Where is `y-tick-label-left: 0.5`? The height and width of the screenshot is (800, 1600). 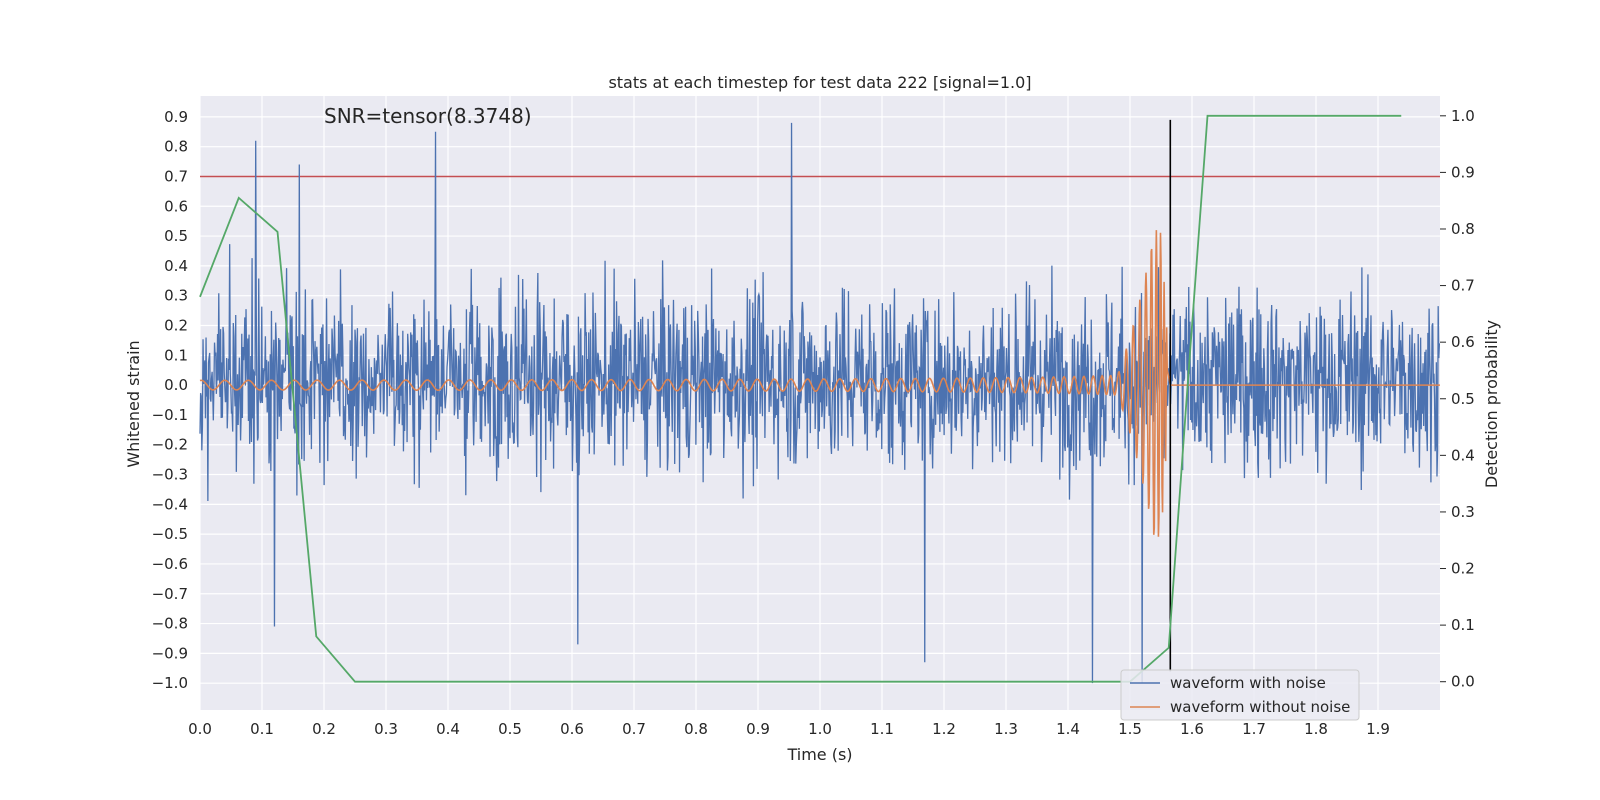 y-tick-label-left: 0.5 is located at coordinates (176, 236).